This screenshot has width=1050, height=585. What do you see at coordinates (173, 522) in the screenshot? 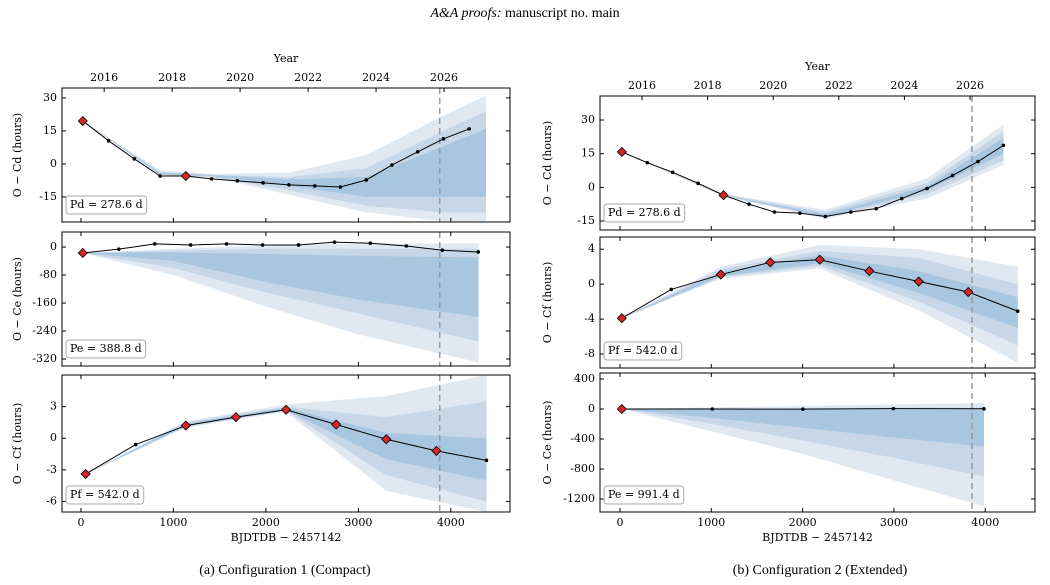
I see `x-tick-label: 1000` at bounding box center [173, 522].